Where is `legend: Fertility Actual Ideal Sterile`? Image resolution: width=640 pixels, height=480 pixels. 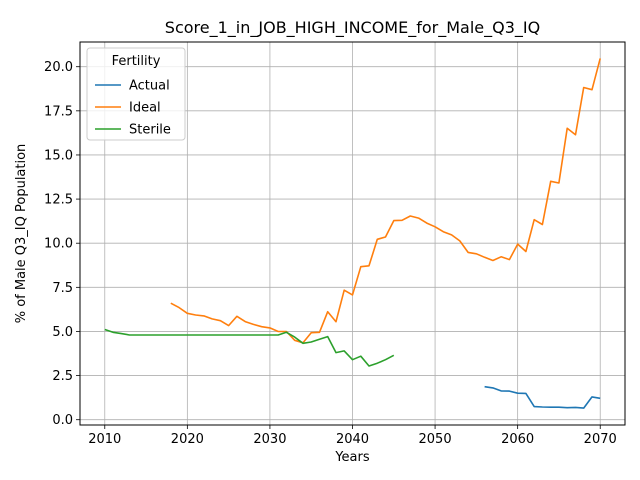 legend: Fertility Actual Ideal Sterile is located at coordinates (136, 94).